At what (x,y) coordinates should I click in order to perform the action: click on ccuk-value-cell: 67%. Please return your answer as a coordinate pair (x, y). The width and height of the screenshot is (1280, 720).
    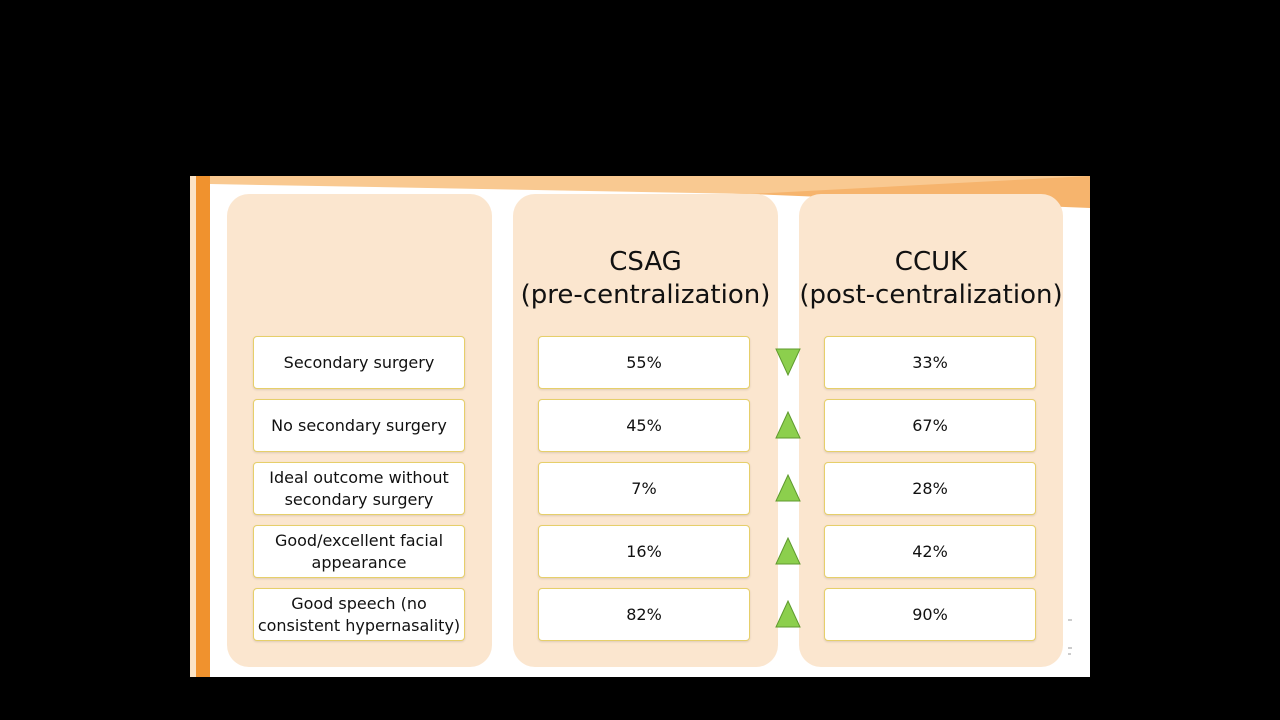
    Looking at the image, I should click on (930, 425).